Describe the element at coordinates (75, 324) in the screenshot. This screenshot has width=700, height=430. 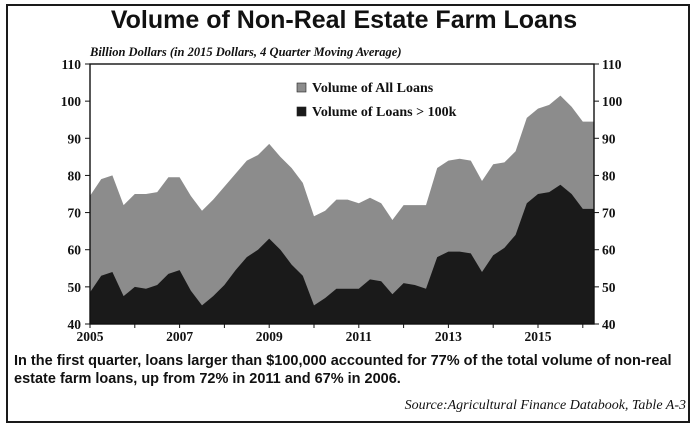
I see `y-tick-label-left: 40` at that location.